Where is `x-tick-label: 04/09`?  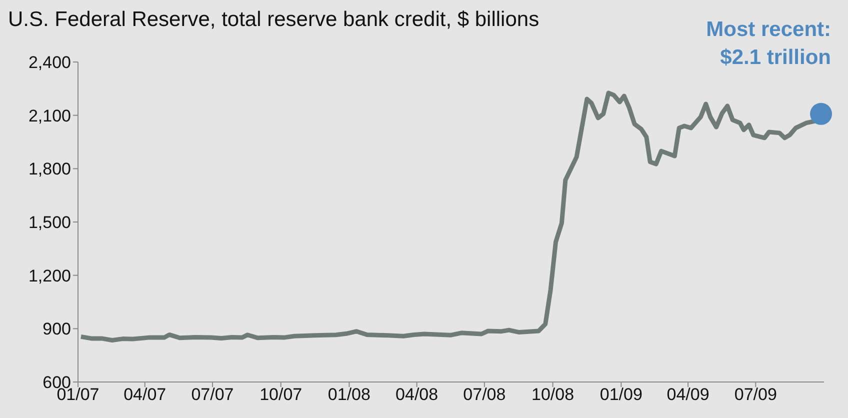
x-tick-label: 04/09 is located at coordinates (688, 394).